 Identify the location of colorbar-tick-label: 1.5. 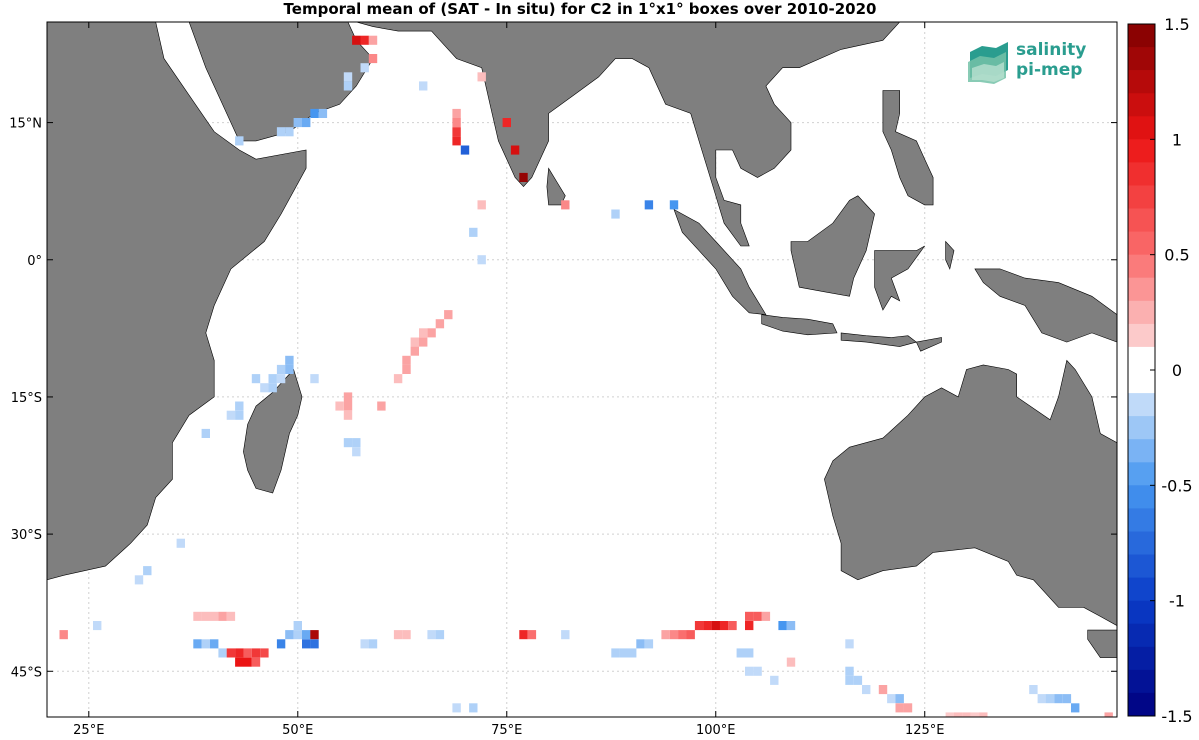
(1176, 24).